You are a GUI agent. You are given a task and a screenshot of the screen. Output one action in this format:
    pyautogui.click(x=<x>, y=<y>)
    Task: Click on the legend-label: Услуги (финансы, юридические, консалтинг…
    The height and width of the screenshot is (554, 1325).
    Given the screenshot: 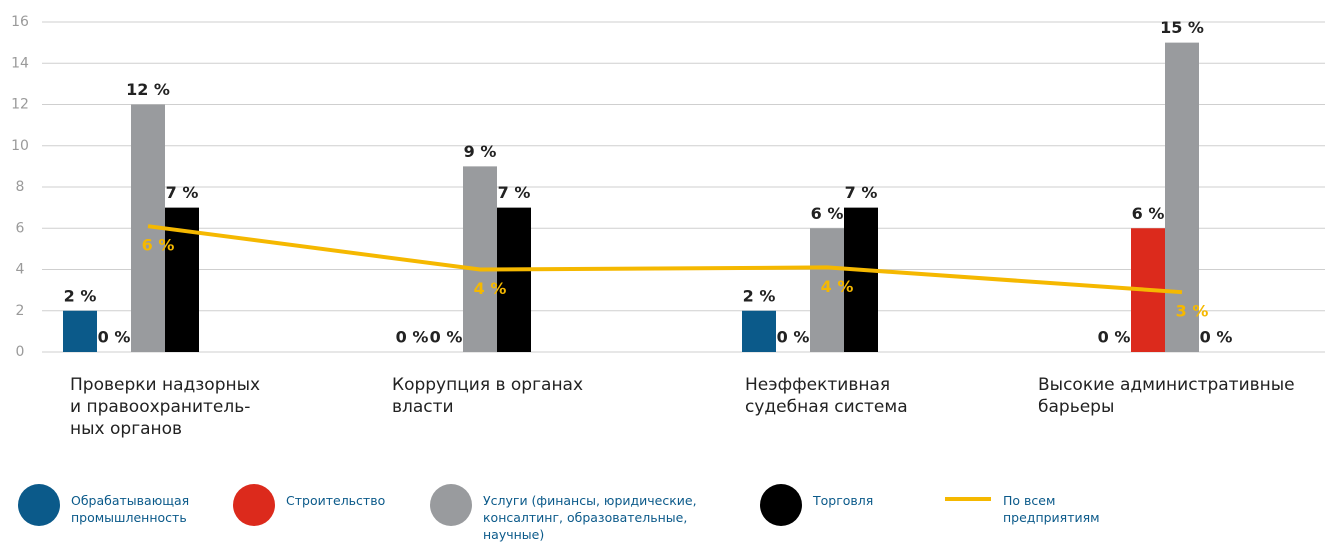 What is the action you would take?
    pyautogui.click(x=590, y=517)
    